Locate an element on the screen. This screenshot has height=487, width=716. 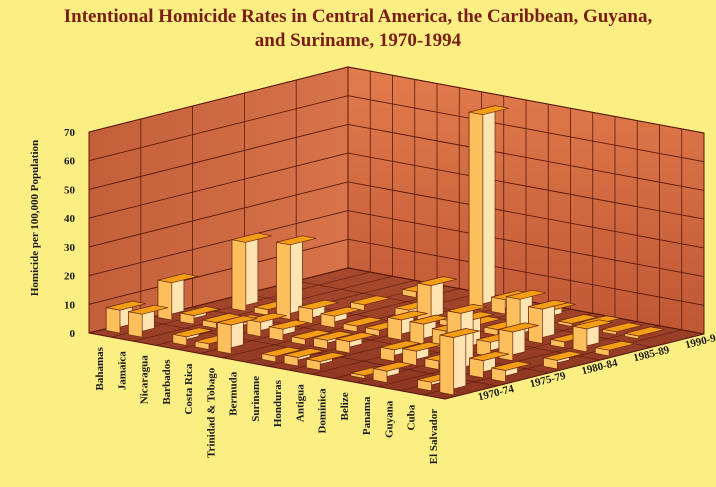
category-label: Belize is located at coordinates (345, 406).